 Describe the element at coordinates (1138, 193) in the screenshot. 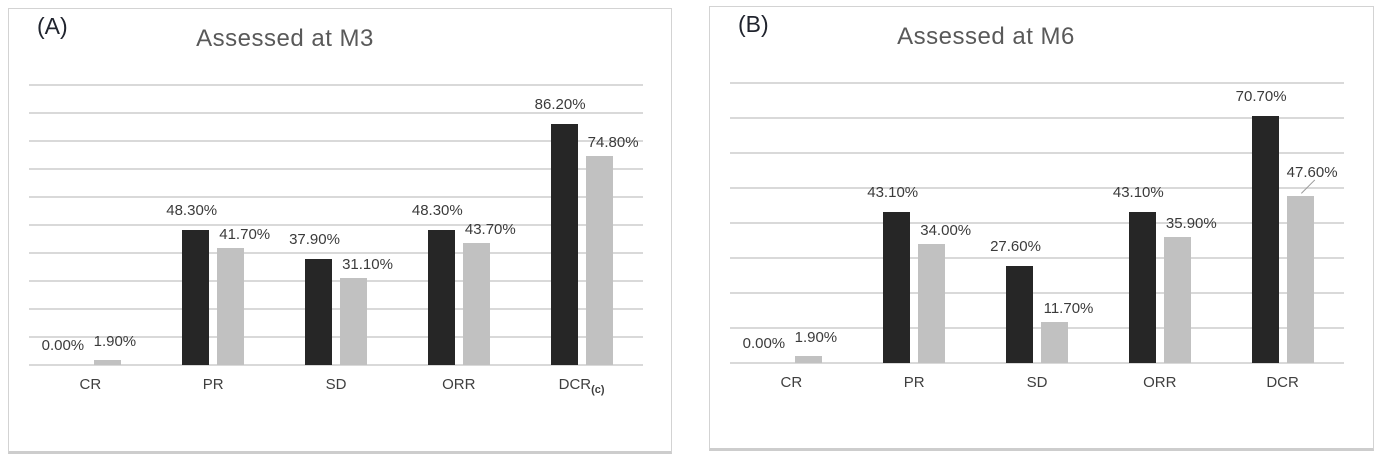

I see `value-label-black-orr: 43.10%` at that location.